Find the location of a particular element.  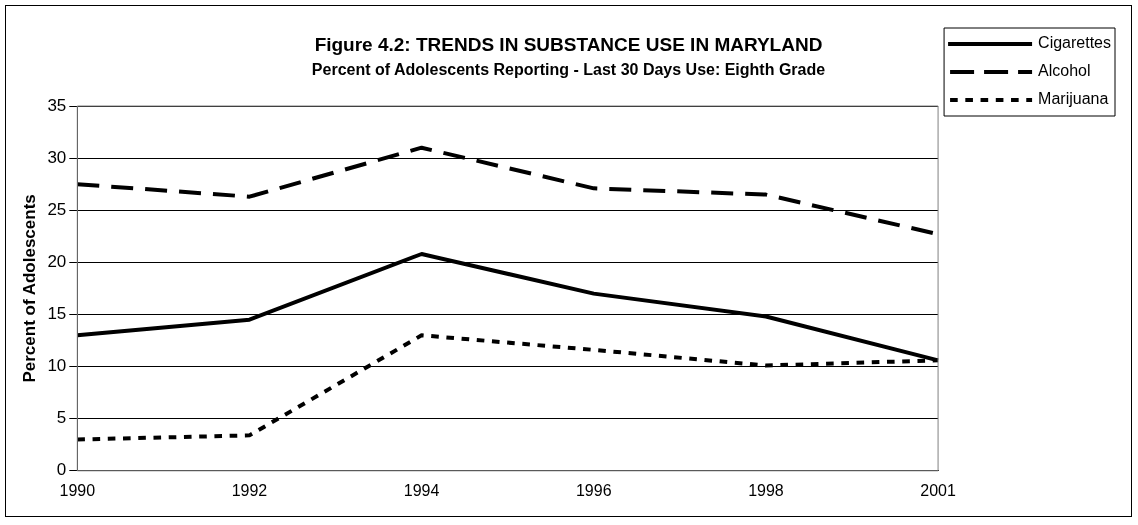

y-tick-label: 25 is located at coordinates (57, 209).